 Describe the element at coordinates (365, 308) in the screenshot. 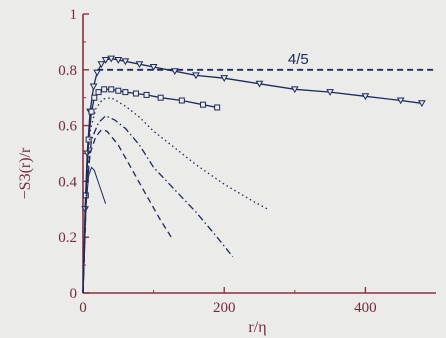

I see `x-tick-label: 400` at that location.